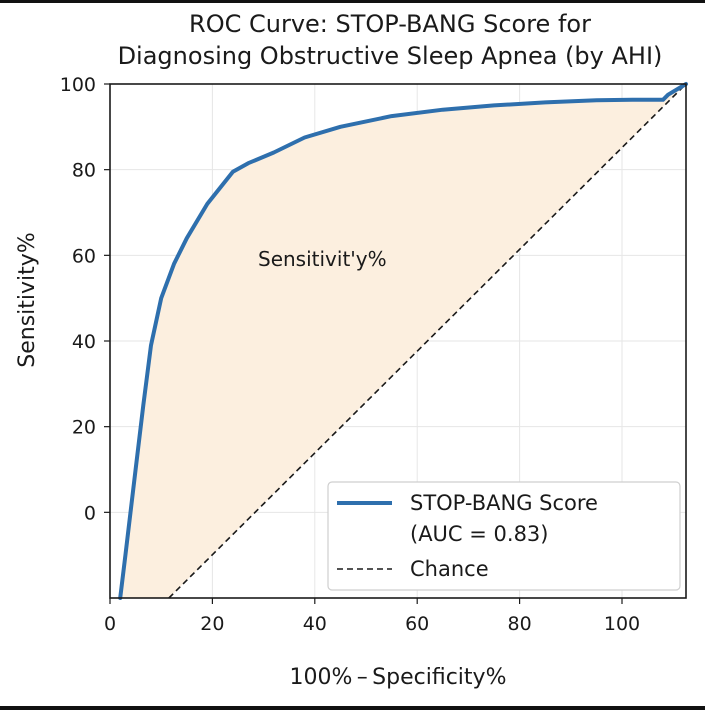 This screenshot has width=705, height=710. What do you see at coordinates (622, 624) in the screenshot?
I see `x-tick-label-100: 100` at bounding box center [622, 624].